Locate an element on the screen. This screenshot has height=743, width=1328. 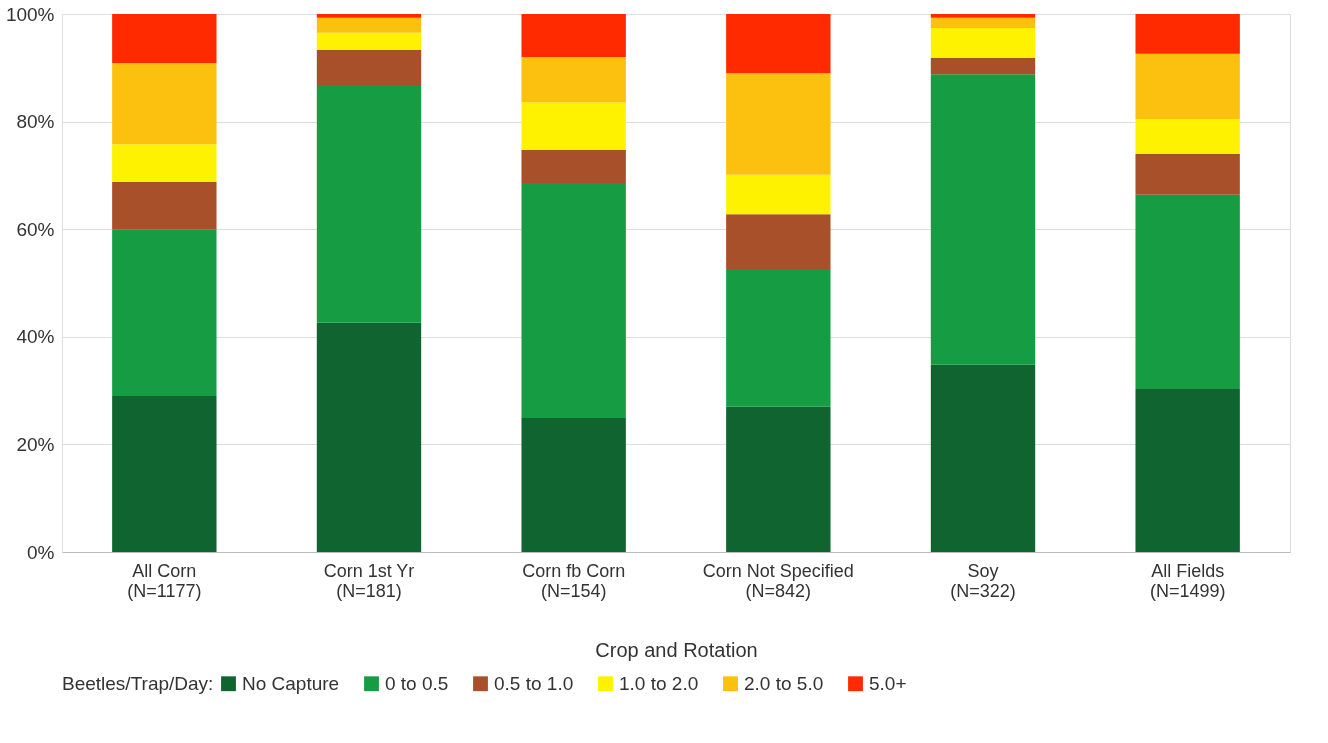
y-tick-label: 0% is located at coordinates (41, 552).